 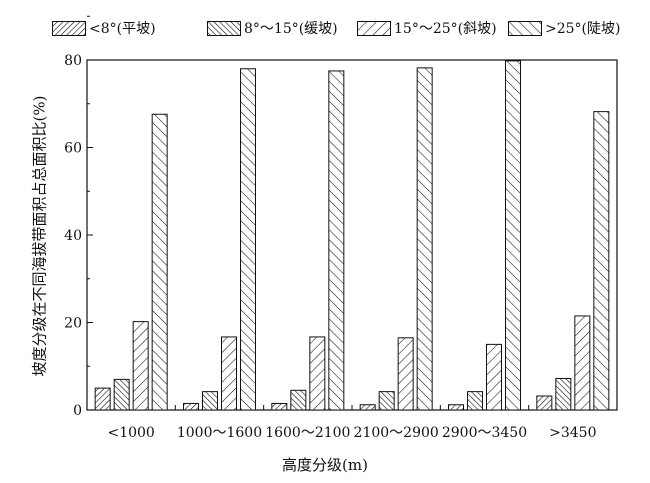 What do you see at coordinates (307, 433) in the screenshot?
I see `x-tick-label: 1600～2100` at bounding box center [307, 433].